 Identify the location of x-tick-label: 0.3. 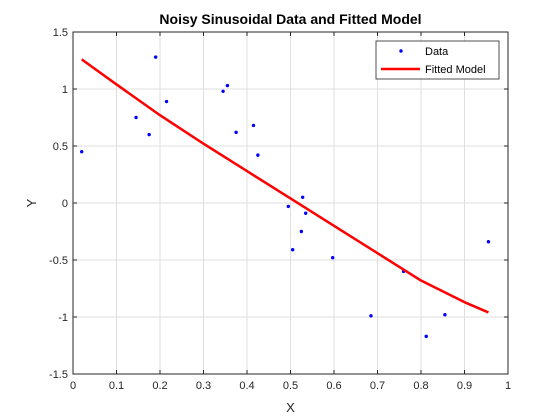
(203, 386).